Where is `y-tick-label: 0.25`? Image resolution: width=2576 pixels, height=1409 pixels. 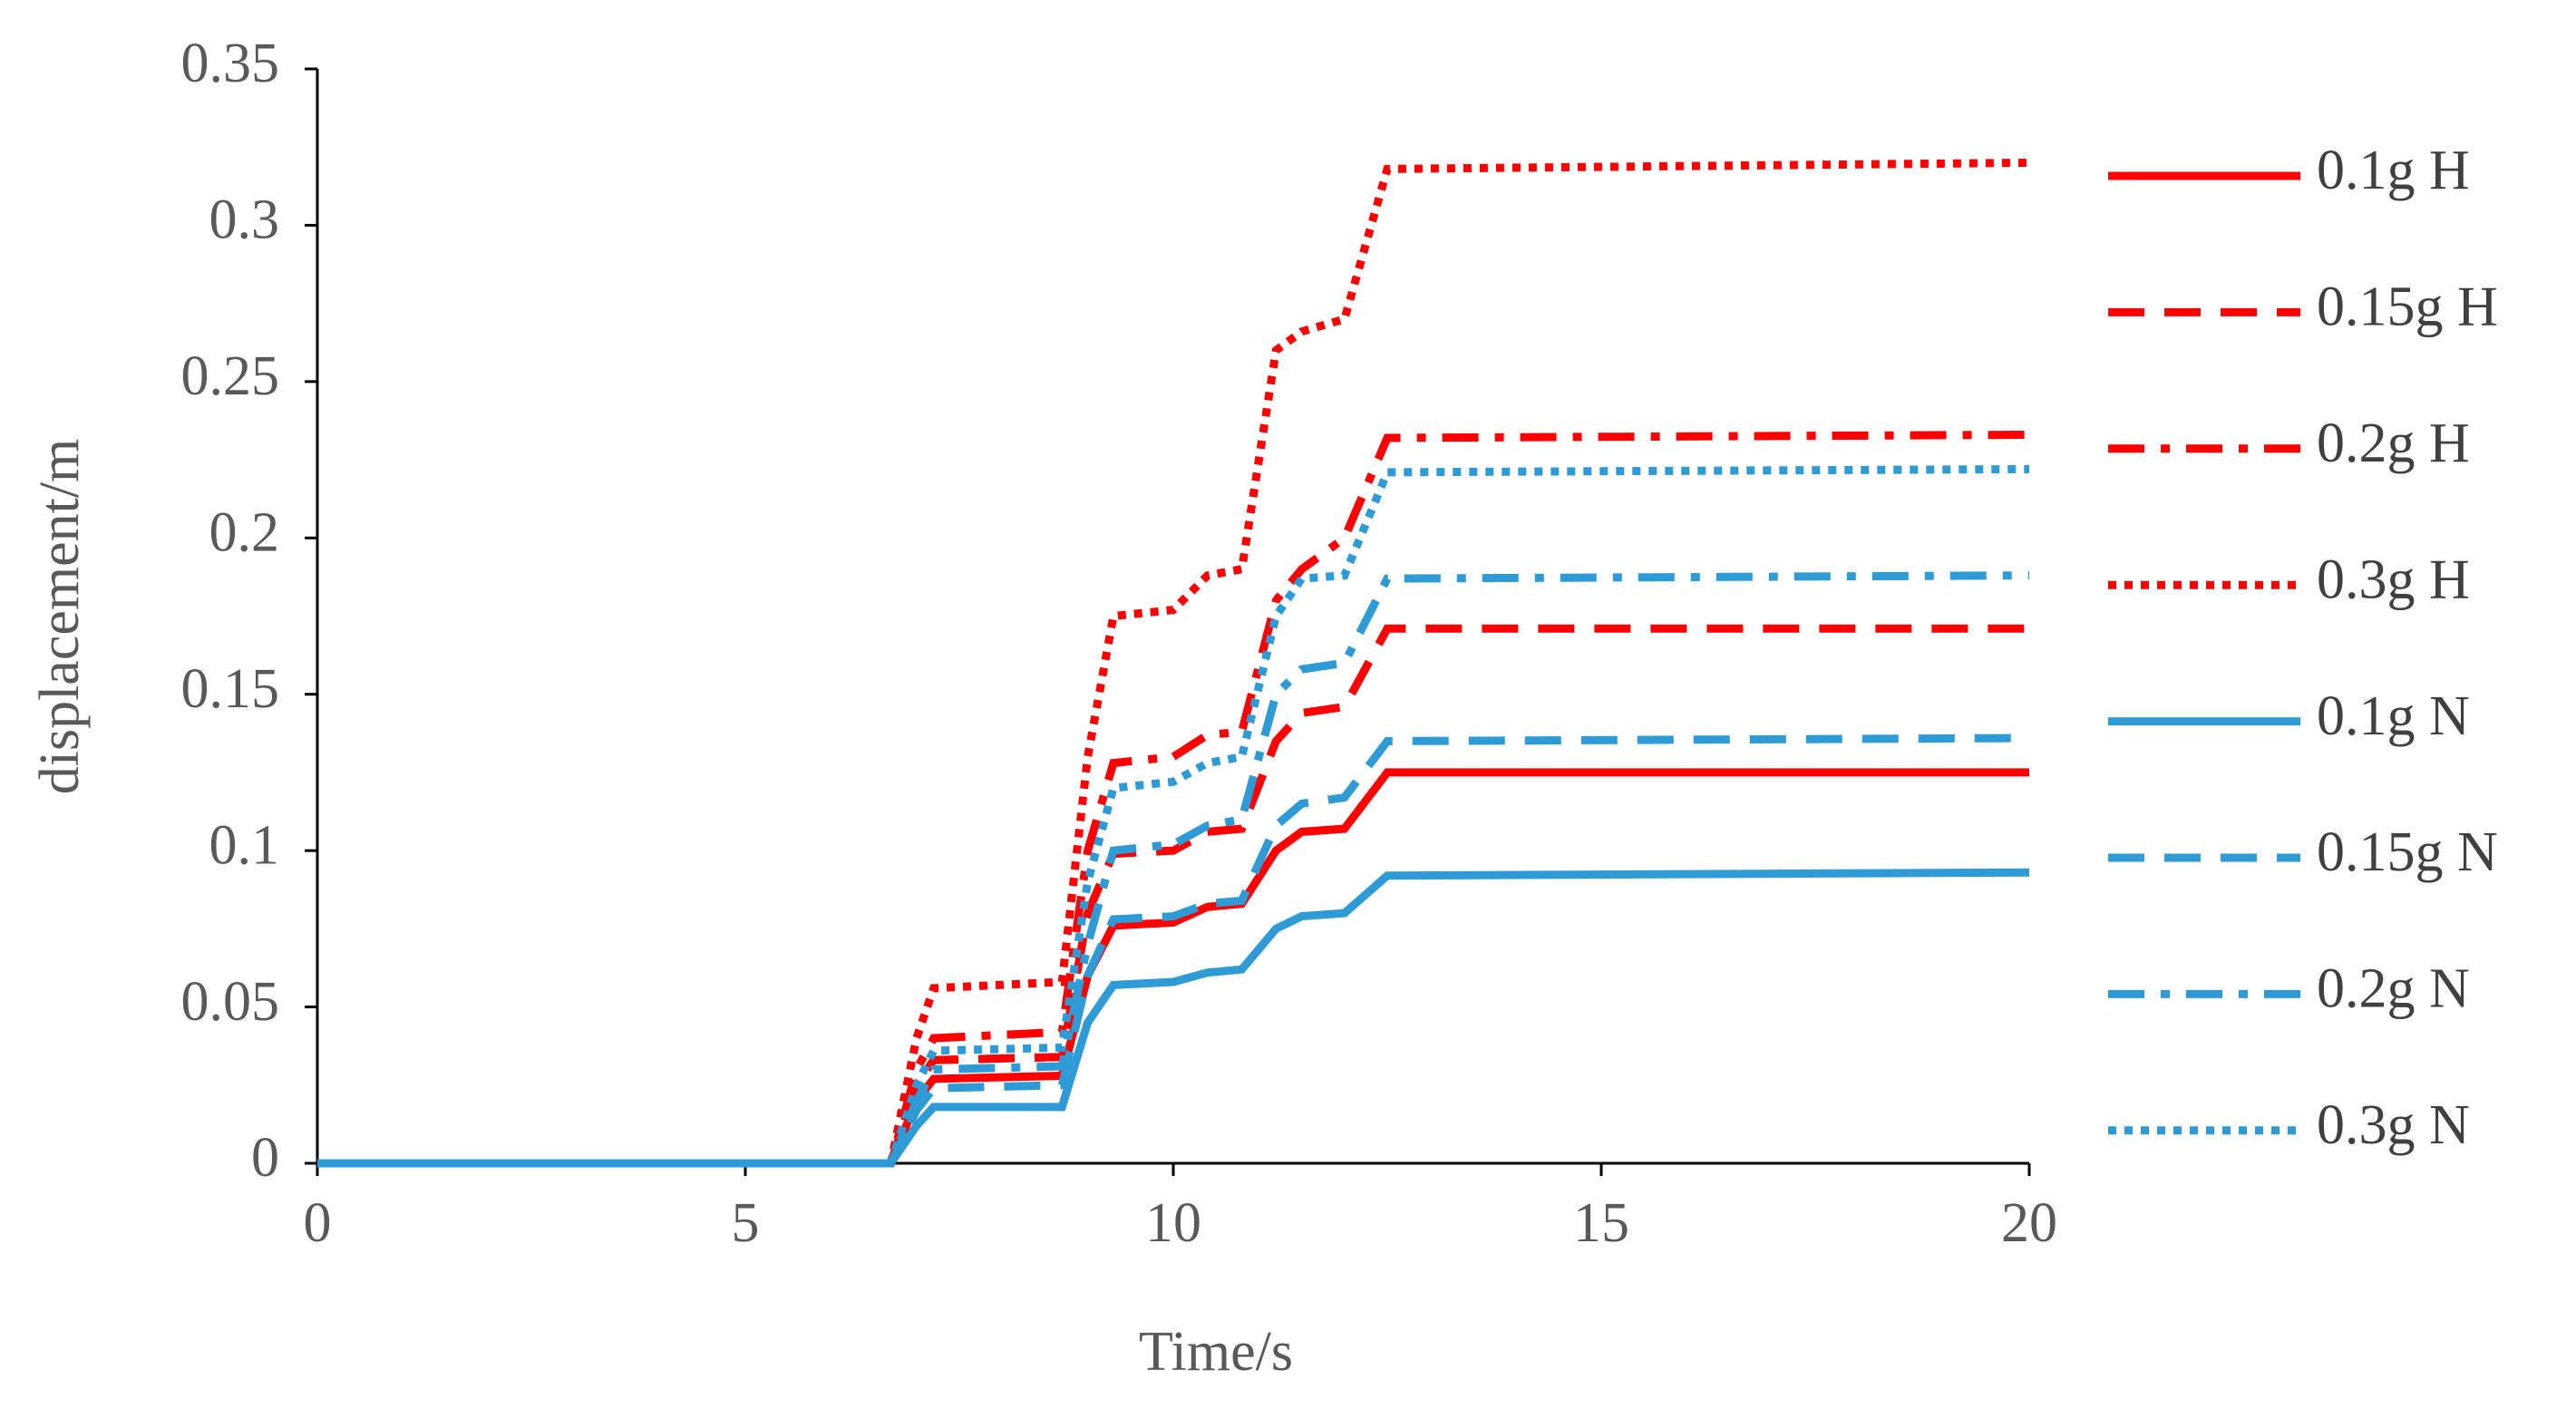
y-tick-label: 0.25 is located at coordinates (230, 376).